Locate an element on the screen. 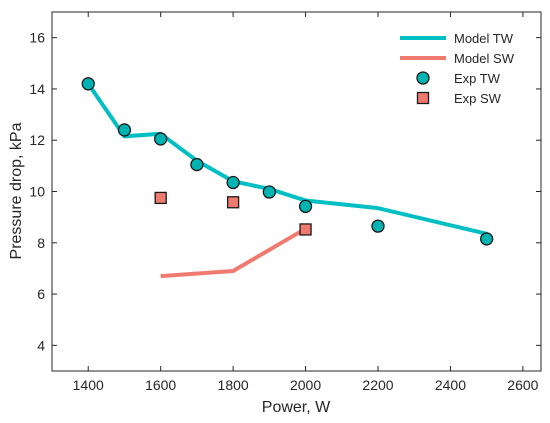  x-tick-label: 2400 is located at coordinates (450, 385).